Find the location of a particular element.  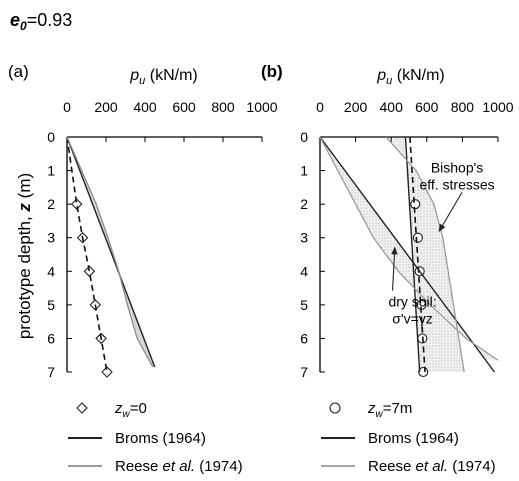

legend-rest: =0 is located at coordinates (138, 408).